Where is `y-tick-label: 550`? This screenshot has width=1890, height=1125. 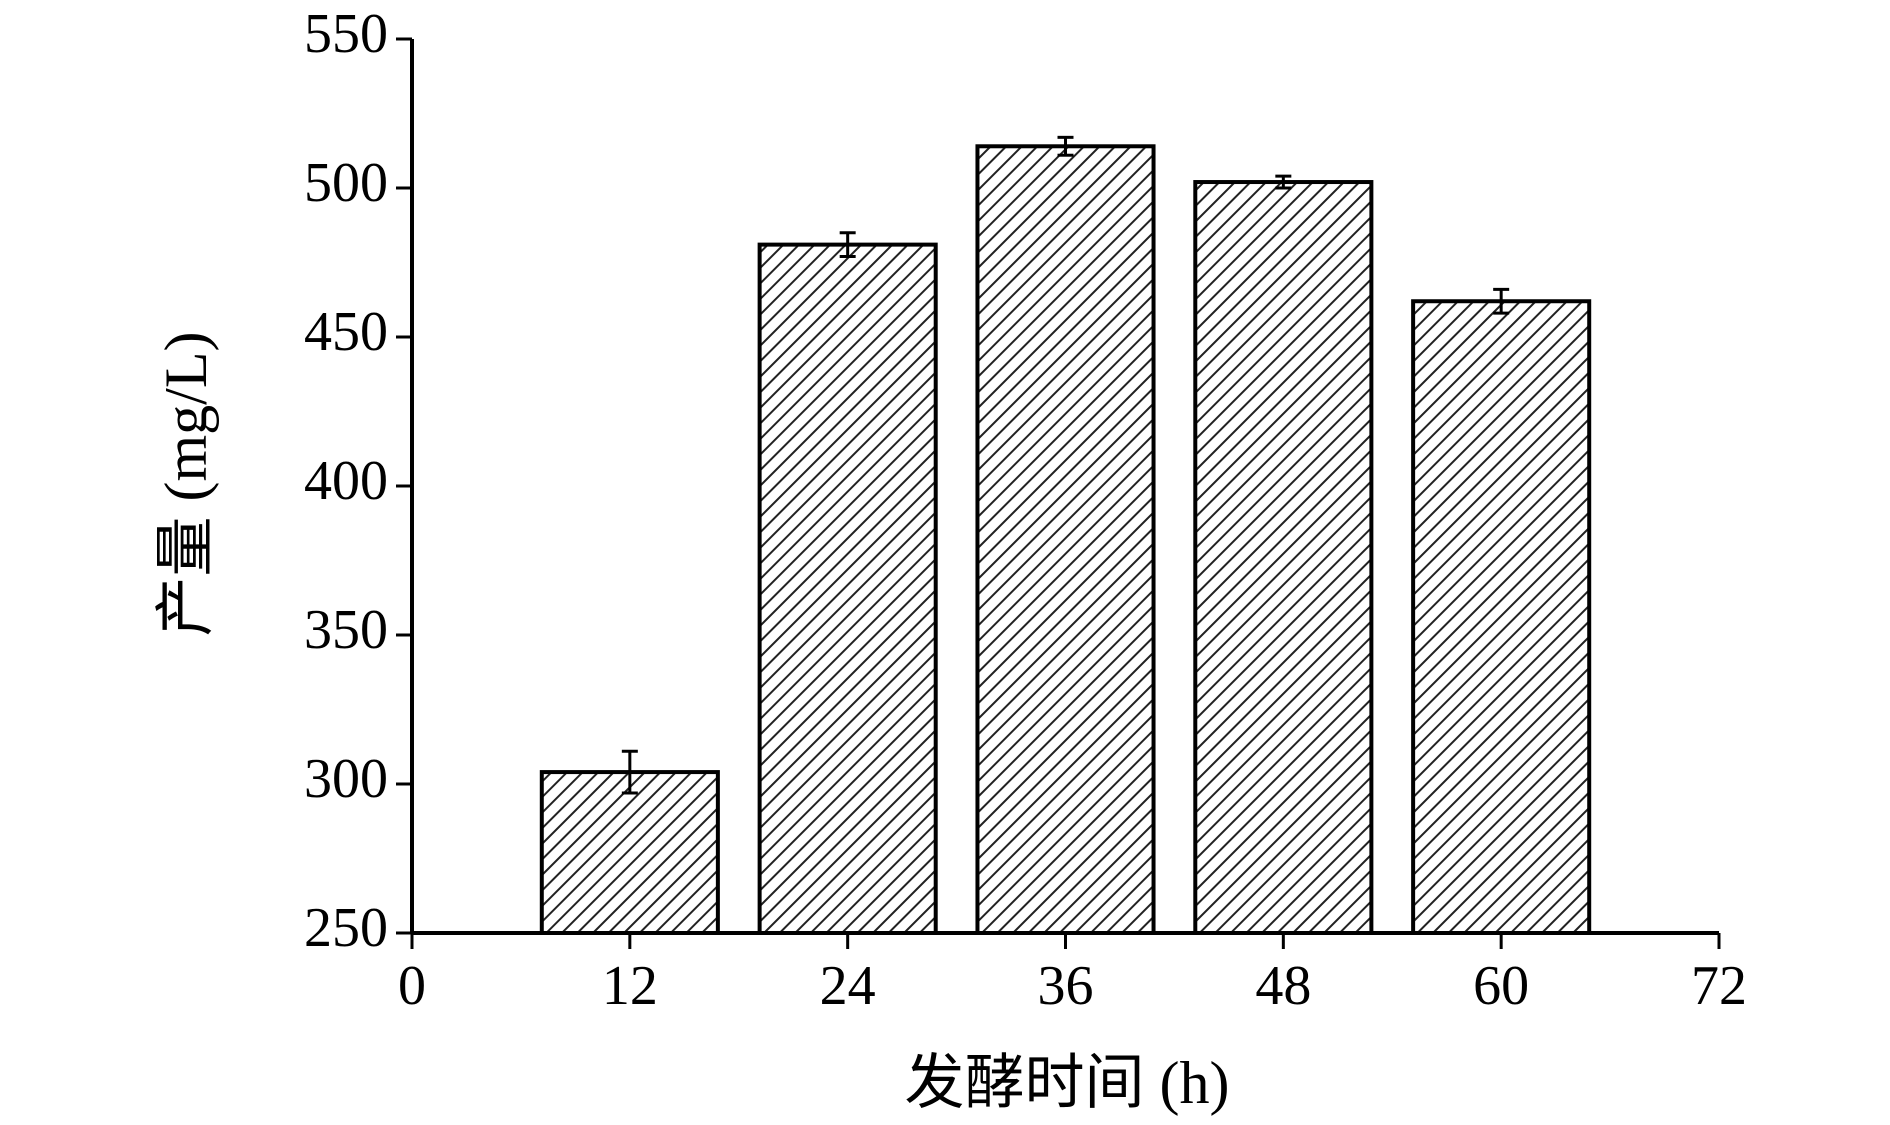 y-tick-label: 550 is located at coordinates (346, 34).